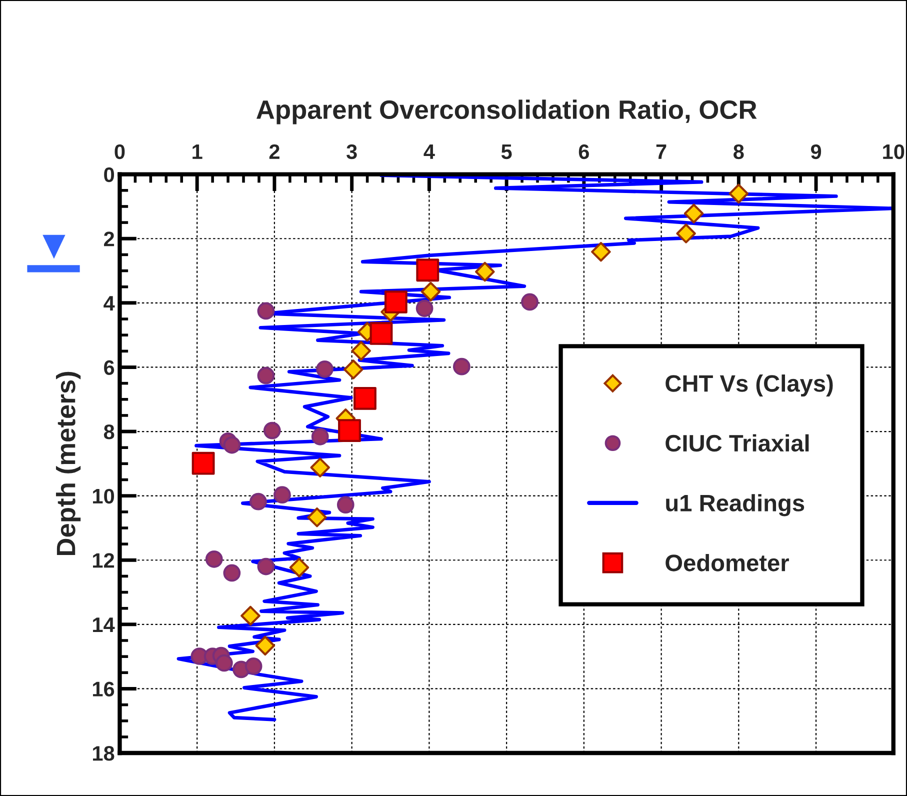  What do you see at coordinates (429, 151) in the screenshot?
I see `x-tick-label: 4` at bounding box center [429, 151].